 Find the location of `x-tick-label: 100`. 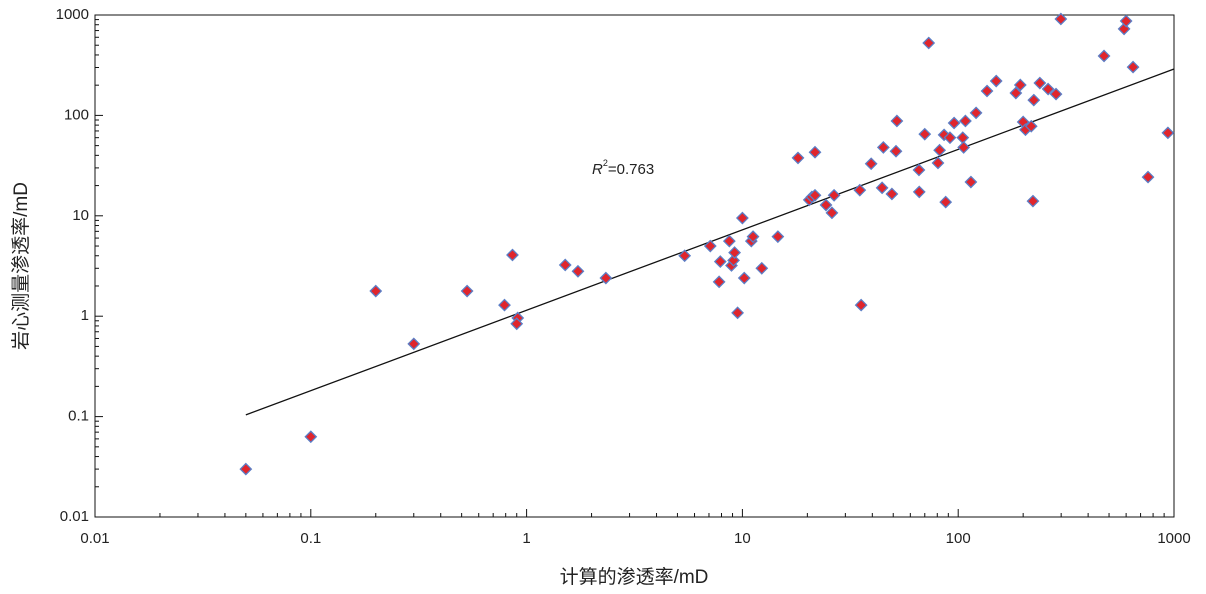

x-tick-label: 100 is located at coordinates (958, 538).